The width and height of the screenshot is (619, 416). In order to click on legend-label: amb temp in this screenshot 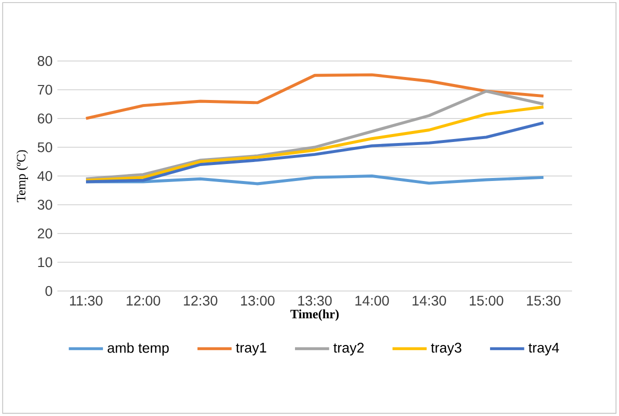, I will do `click(138, 349)`.